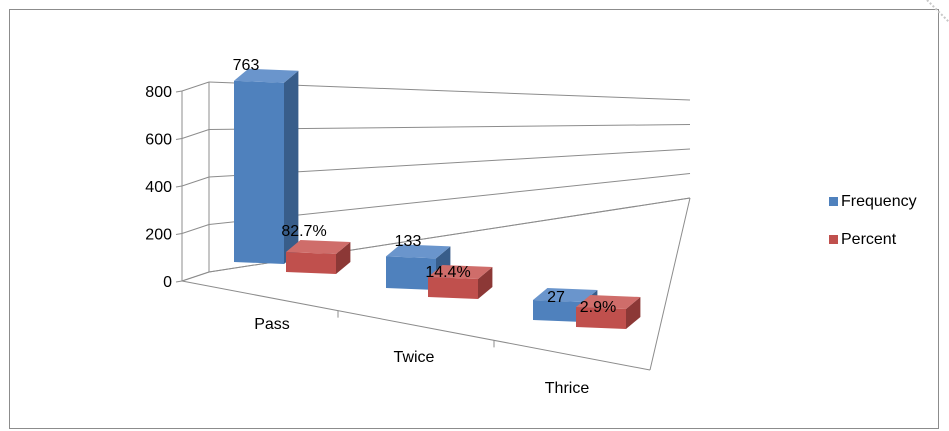 This screenshot has width=949, height=431. I want to click on floor-left-edge, so click(195, 276).